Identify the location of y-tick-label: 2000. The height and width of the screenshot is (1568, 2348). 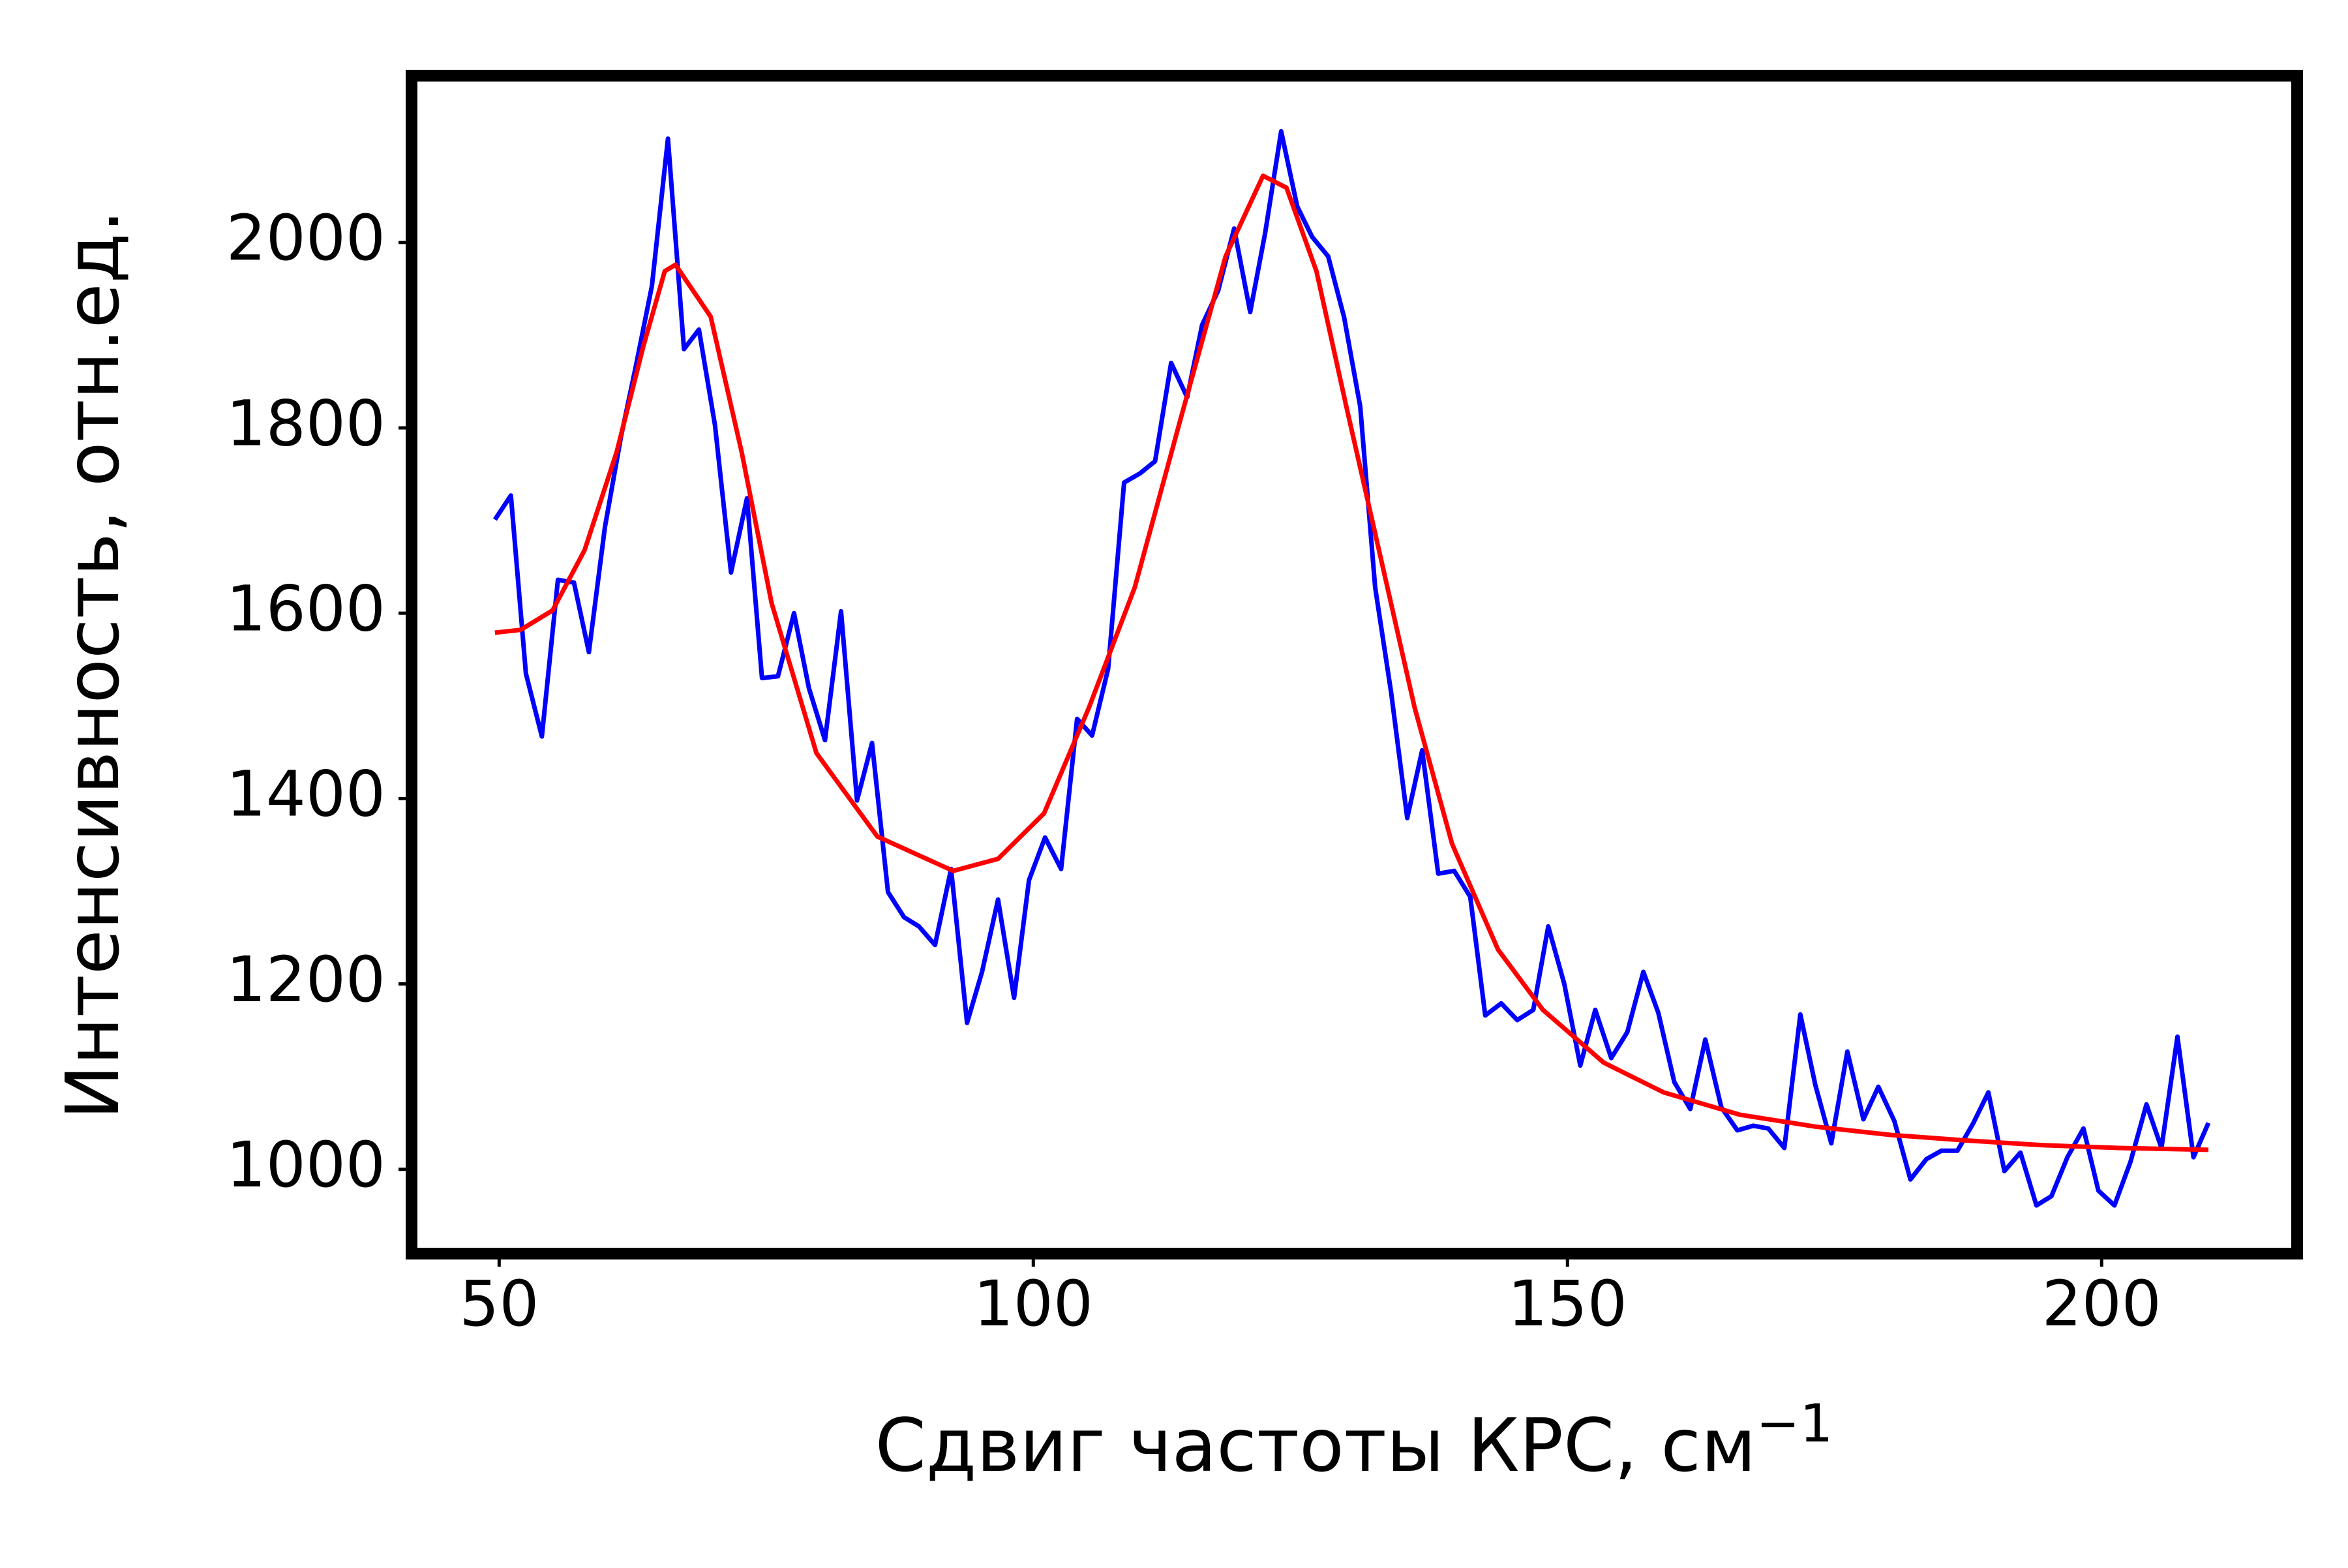
(305, 238).